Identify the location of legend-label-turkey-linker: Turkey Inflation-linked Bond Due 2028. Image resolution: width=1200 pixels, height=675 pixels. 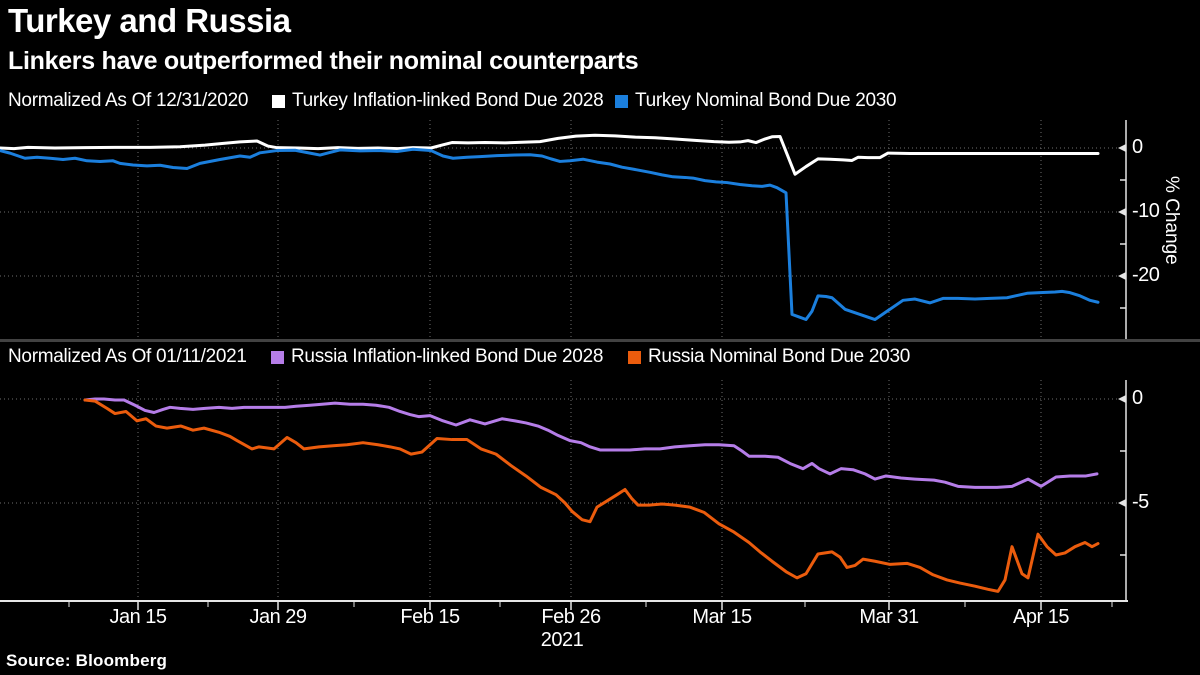
(448, 100).